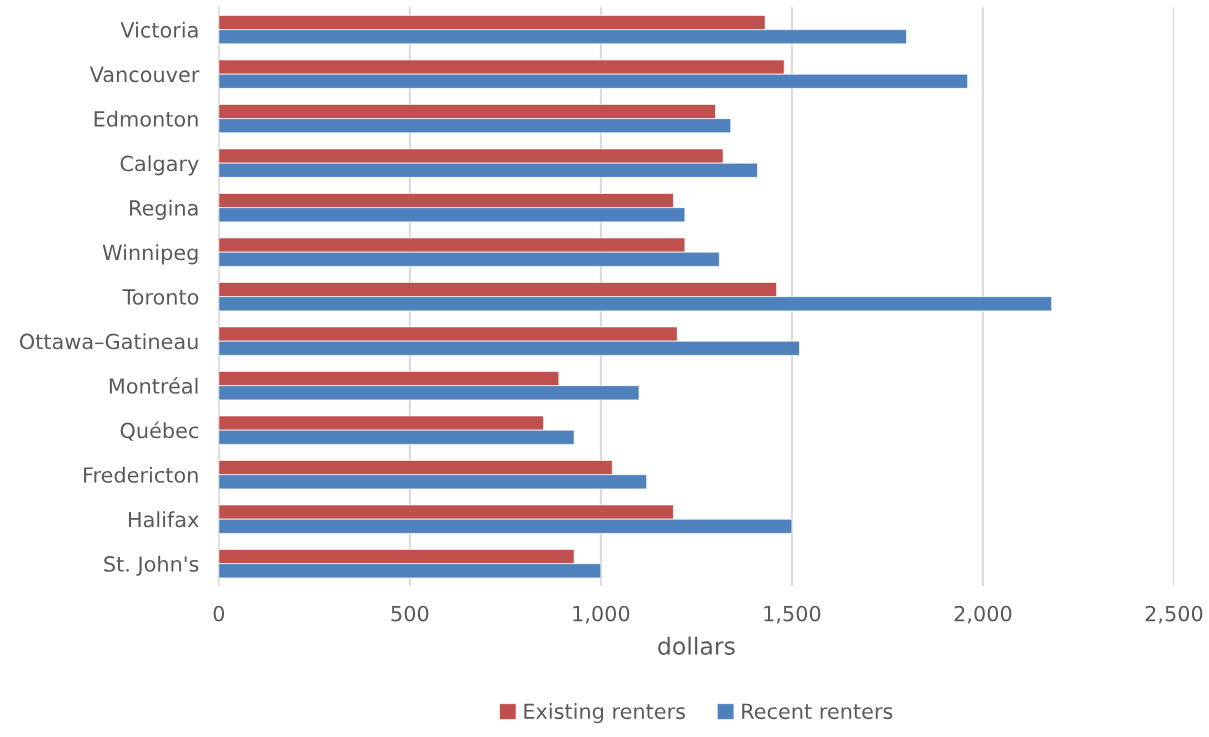 The image size is (1209, 737). I want to click on x-tick-label: 1,000, so click(601, 614).